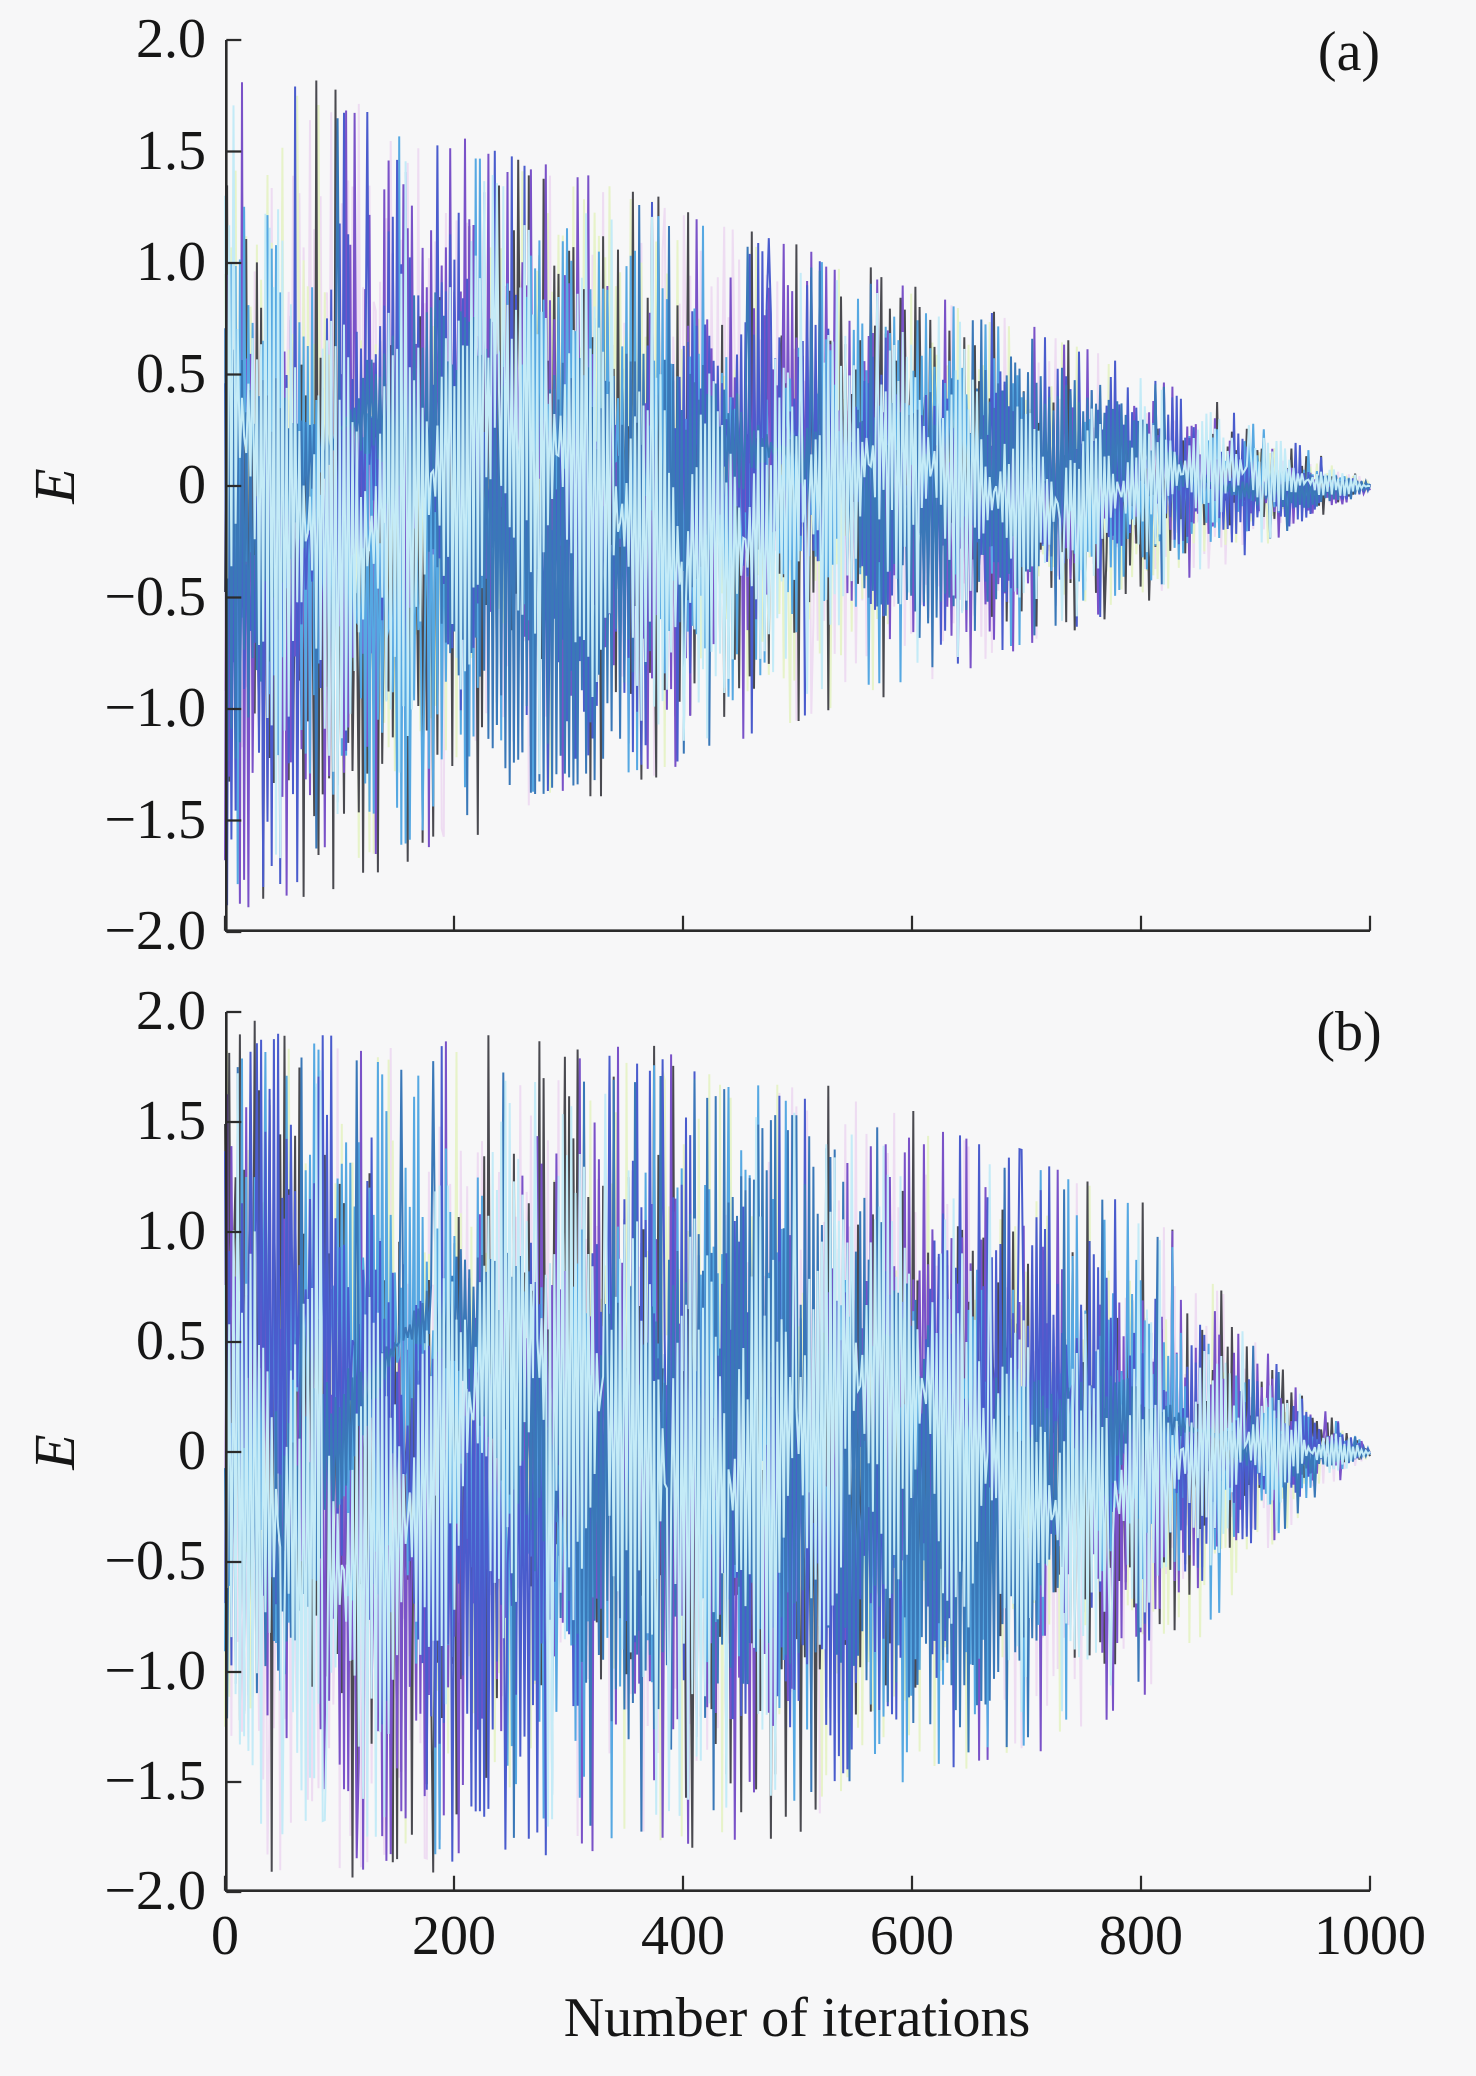 This screenshot has height=2076, width=1476. What do you see at coordinates (1349, 52) in the screenshot?
I see `panel-label-a: (a)` at bounding box center [1349, 52].